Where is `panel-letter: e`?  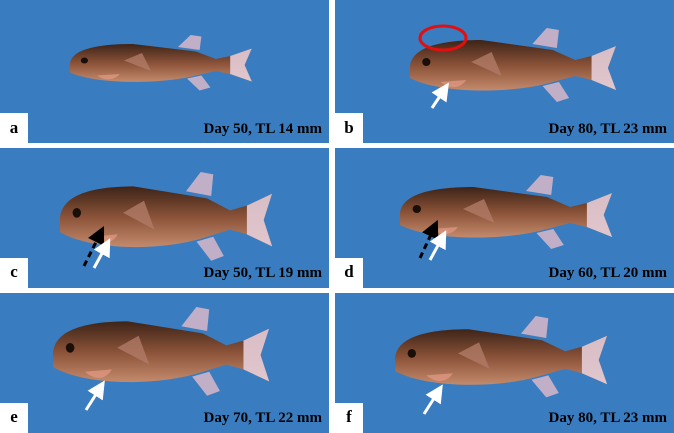
panel-letter: e is located at coordinates (14, 416).